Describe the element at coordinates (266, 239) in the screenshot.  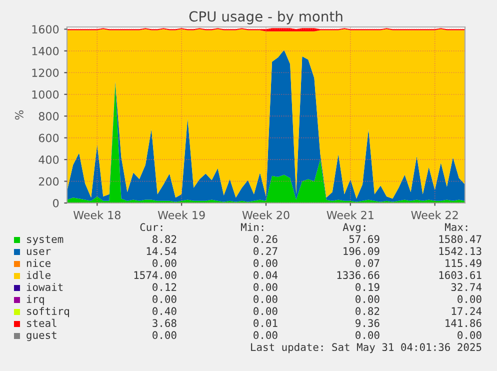
I see `text: 0.26` at that location.